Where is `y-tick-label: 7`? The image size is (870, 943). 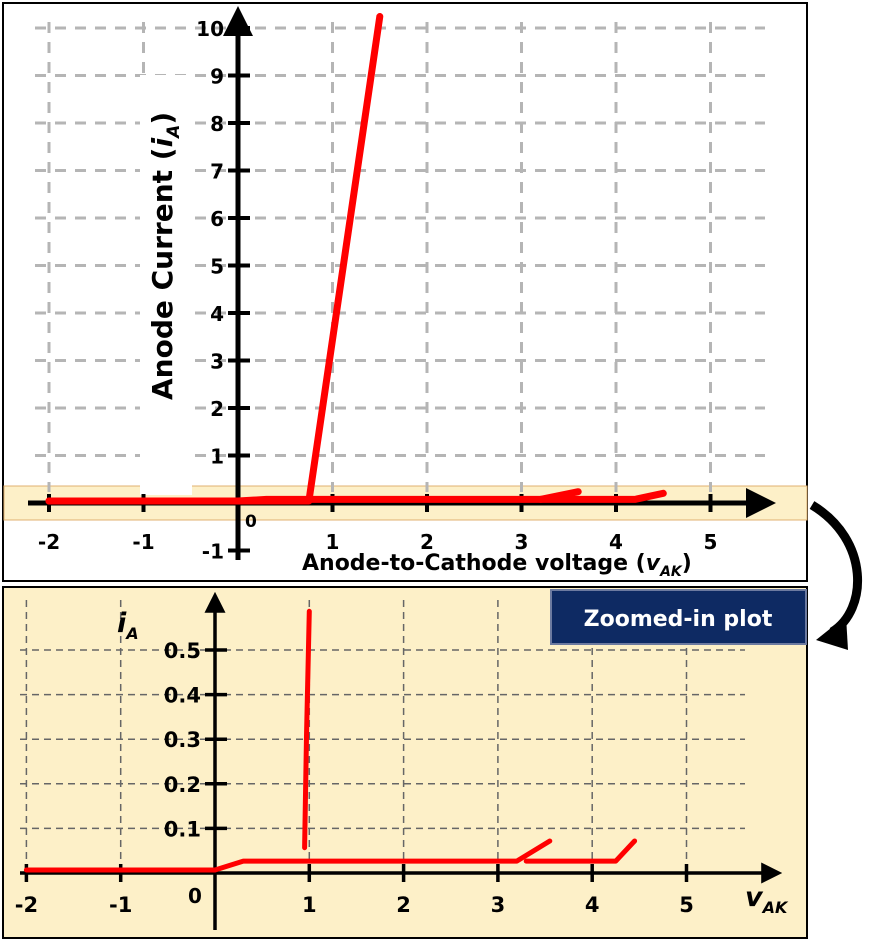 y-tick-label: 7 is located at coordinates (217, 172).